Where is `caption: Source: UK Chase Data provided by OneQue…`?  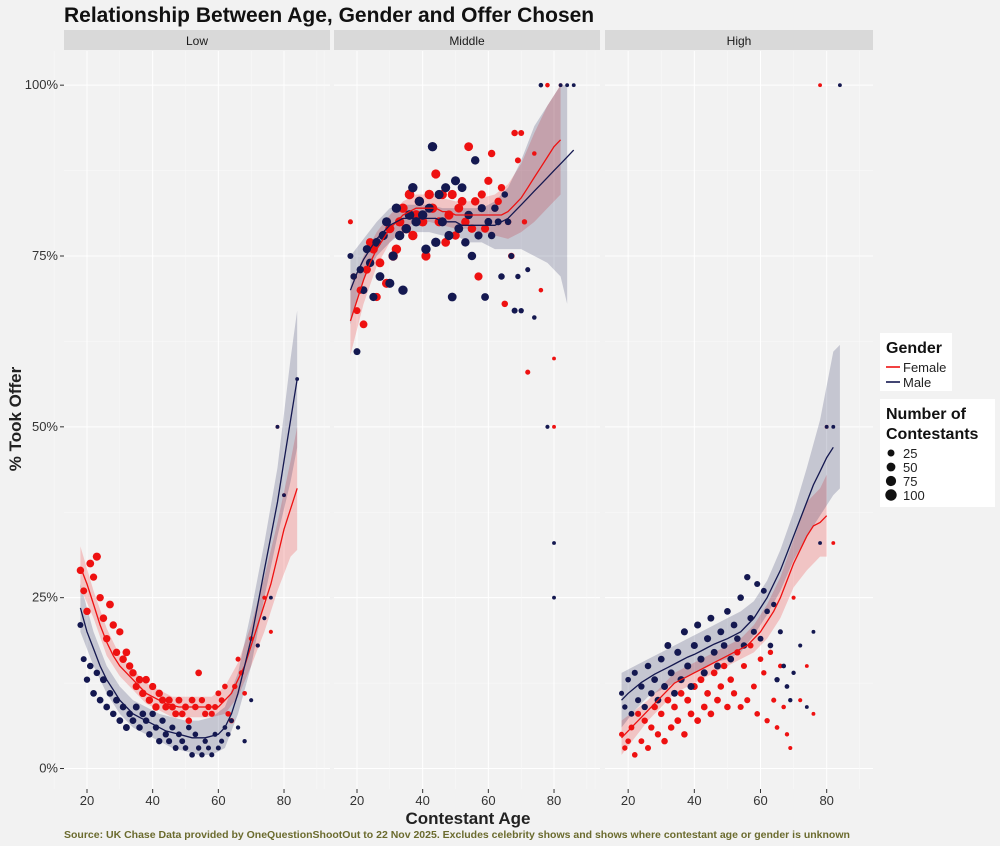
caption: Source: UK Chase Data provided by OneQue… is located at coordinates (457, 835).